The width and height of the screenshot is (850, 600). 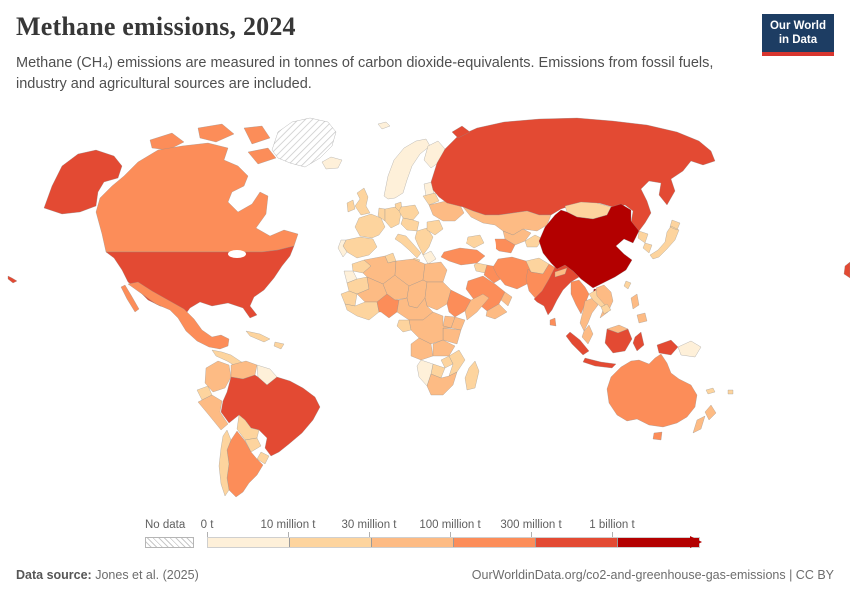 I want to click on region-norway-sweden, so click(x=407, y=169).